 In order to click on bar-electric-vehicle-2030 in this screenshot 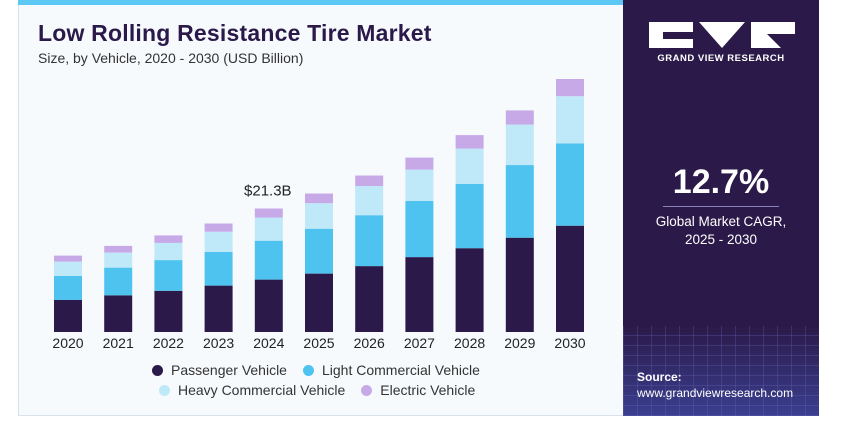, I will do `click(570, 88)`.